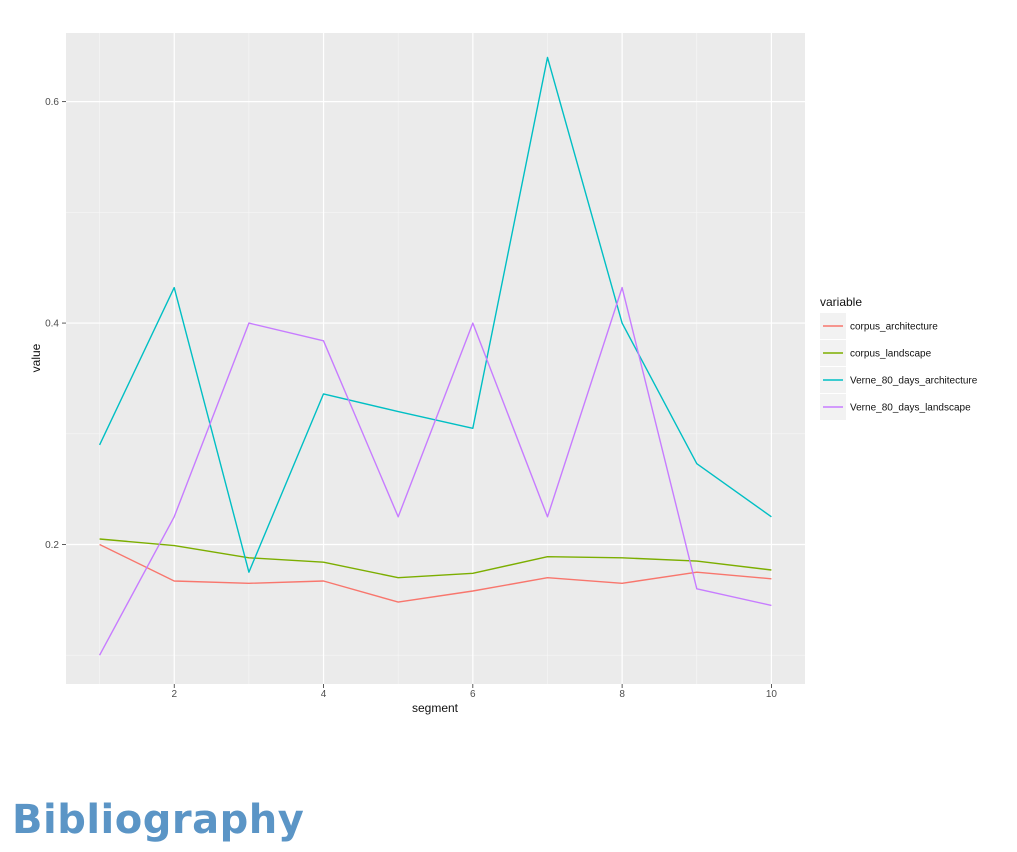 This screenshot has height=852, width=1017. What do you see at coordinates (174, 694) in the screenshot?
I see `x-tick-label: 2` at bounding box center [174, 694].